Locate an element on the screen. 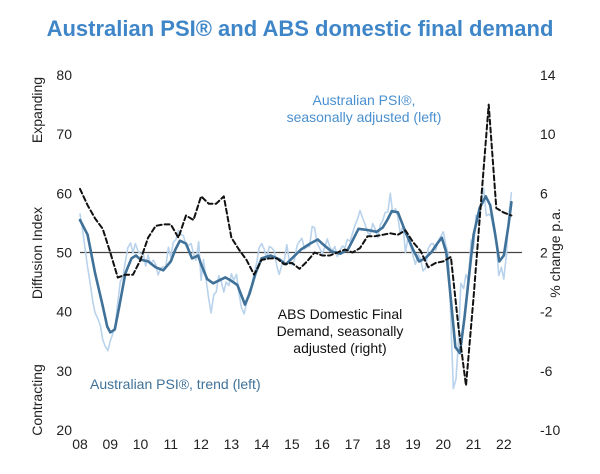  x-tick-label: 08 is located at coordinates (80, 444).